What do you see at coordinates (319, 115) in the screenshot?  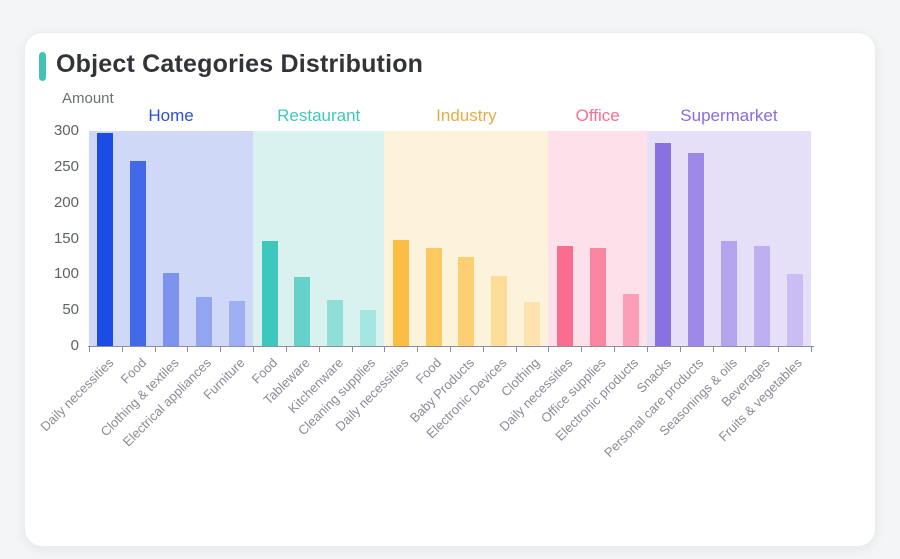 I see `group-label-restaurant: Restaurant` at bounding box center [319, 115].